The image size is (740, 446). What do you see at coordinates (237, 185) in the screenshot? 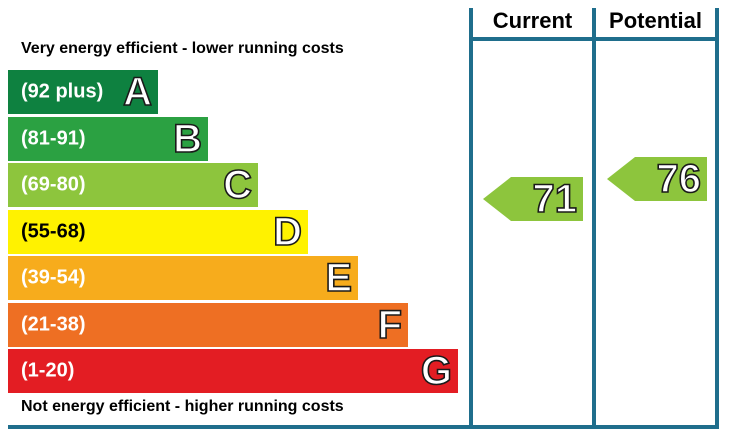
I see `band-letter: C` at bounding box center [237, 185].